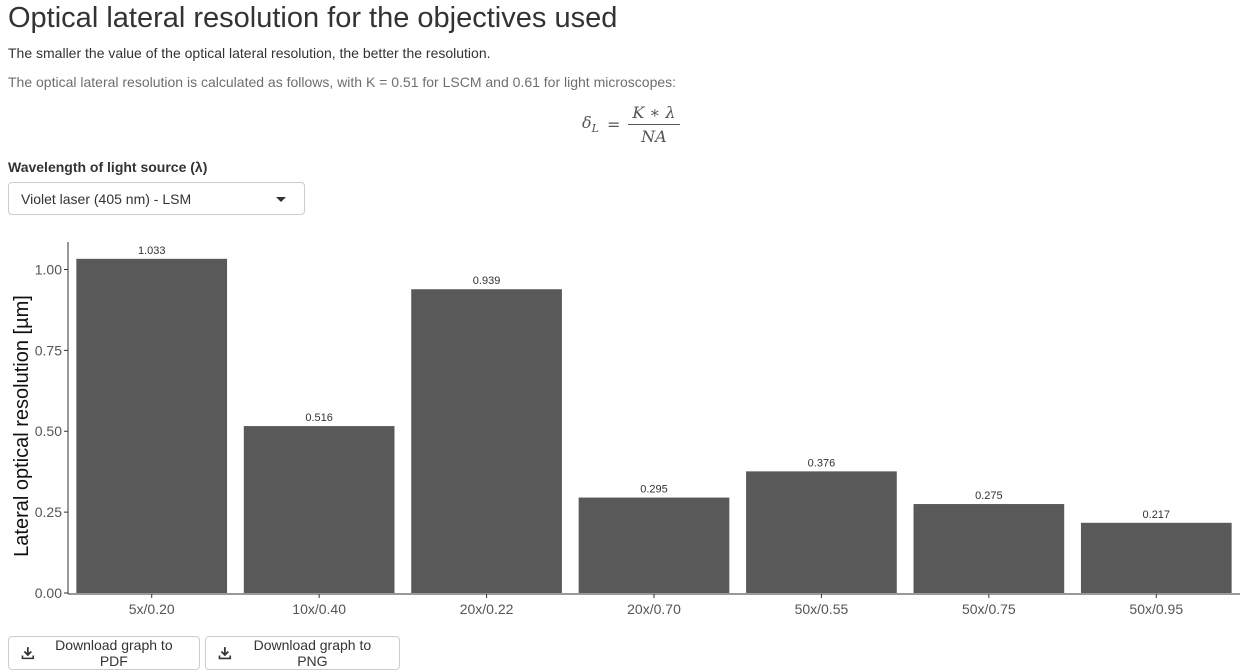  Describe the element at coordinates (152, 251) in the screenshot. I see `bar-value-label: 1.033` at that location.